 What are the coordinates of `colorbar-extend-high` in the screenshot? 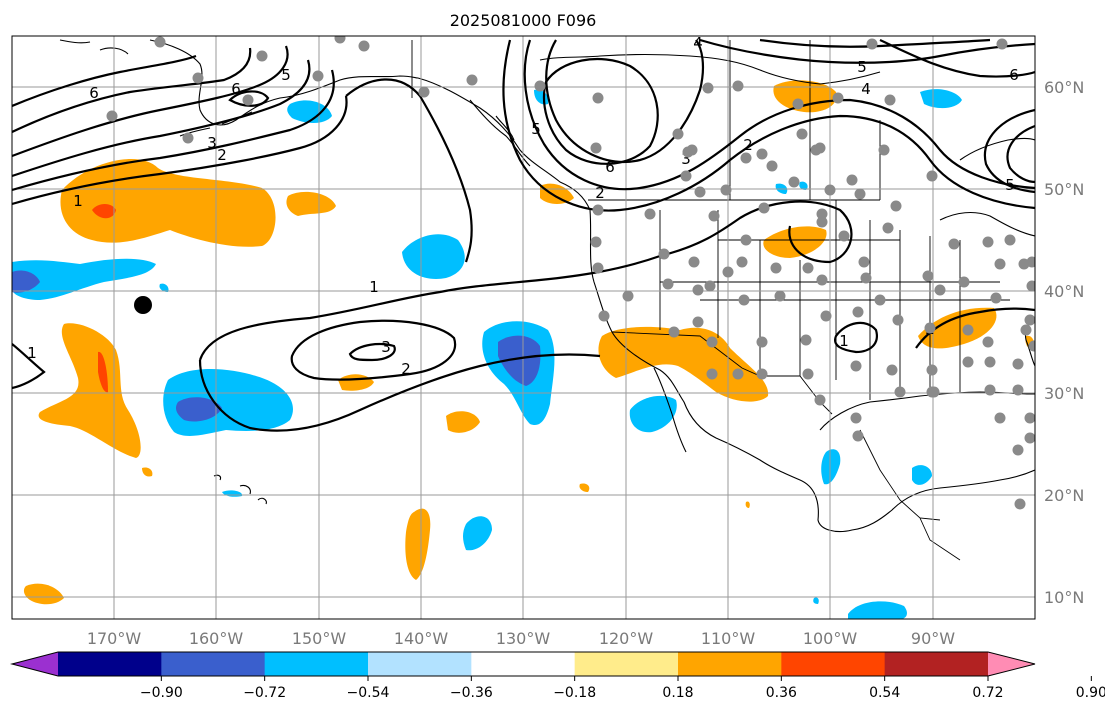 It's located at (1011, 664).